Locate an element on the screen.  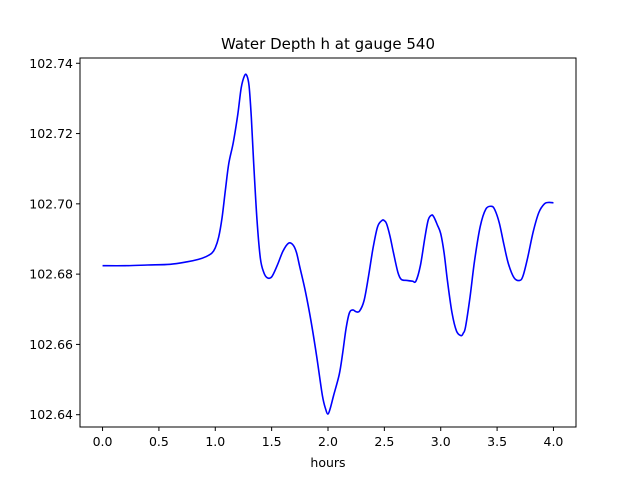
x-tick-label: 4.0 is located at coordinates (554, 441).